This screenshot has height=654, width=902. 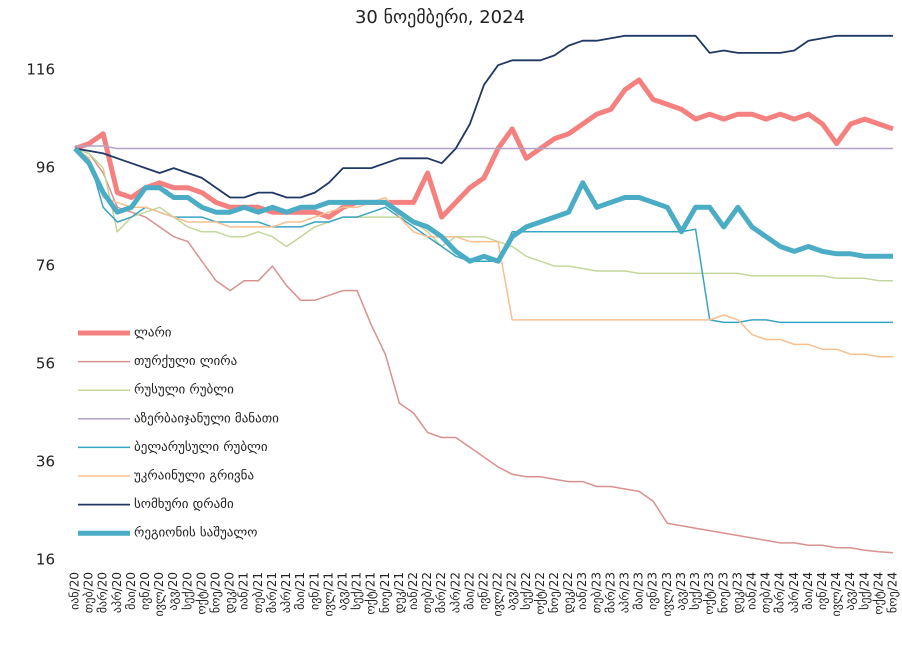 I want to click on y-tick-label: 116, so click(x=40, y=70).